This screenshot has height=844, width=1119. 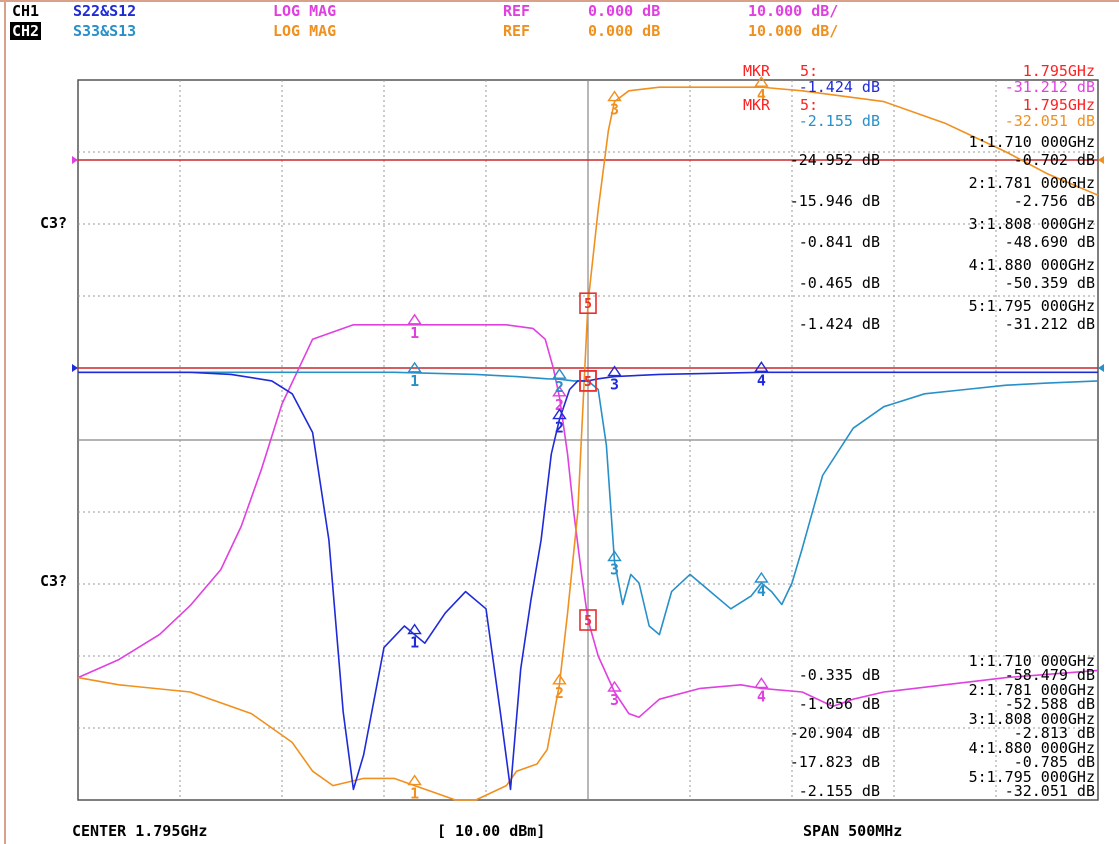 I want to click on s12-marker-1-label: 1, so click(x=414, y=794).